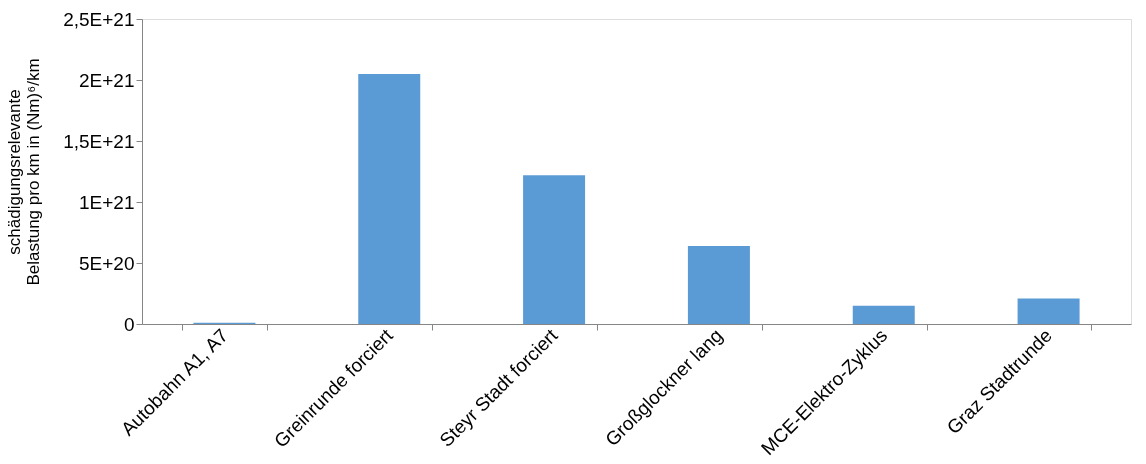 The width and height of the screenshot is (1146, 464). I want to click on y-tick-label: 2,5E+21, so click(99, 19).